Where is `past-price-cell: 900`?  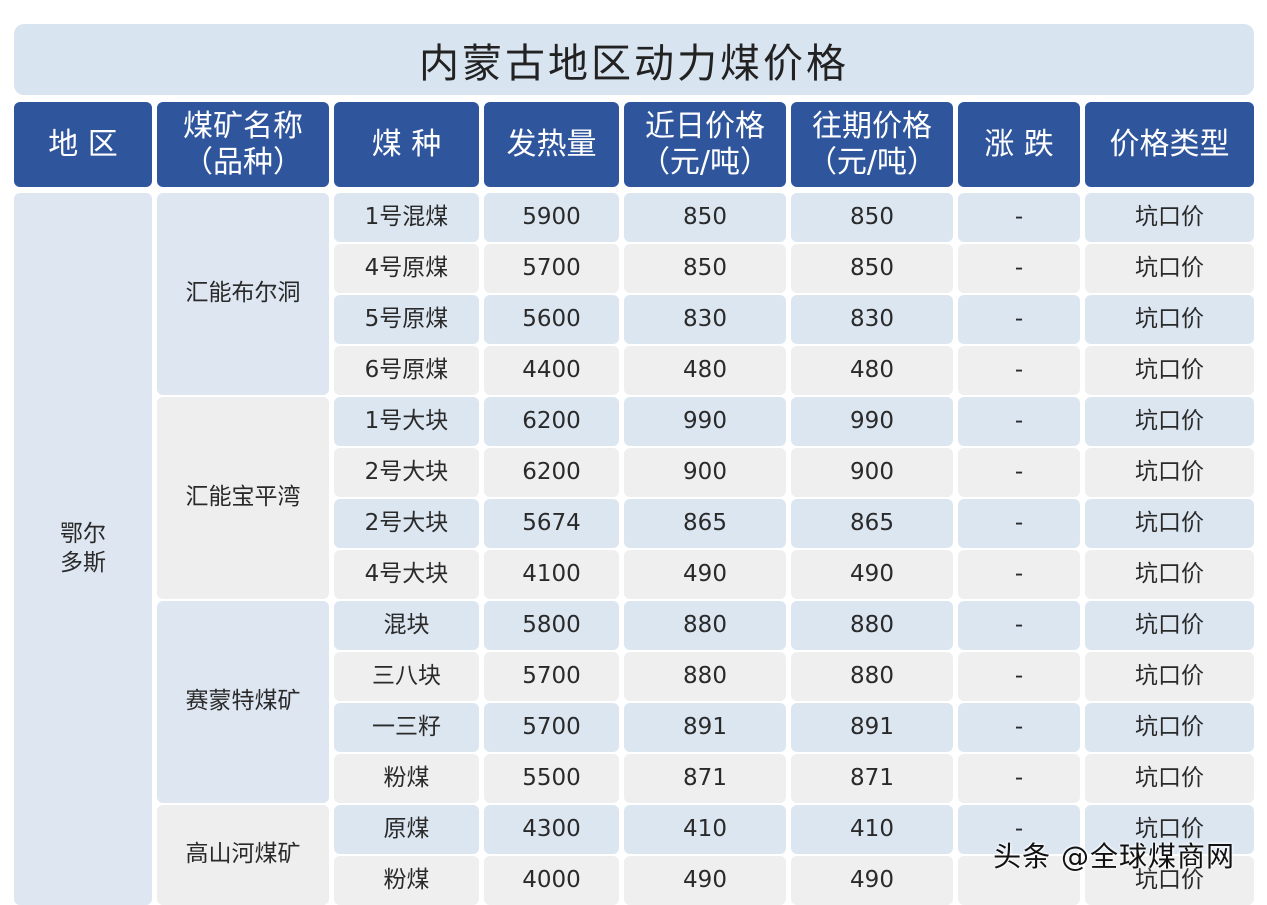 past-price-cell: 900 is located at coordinates (872, 472).